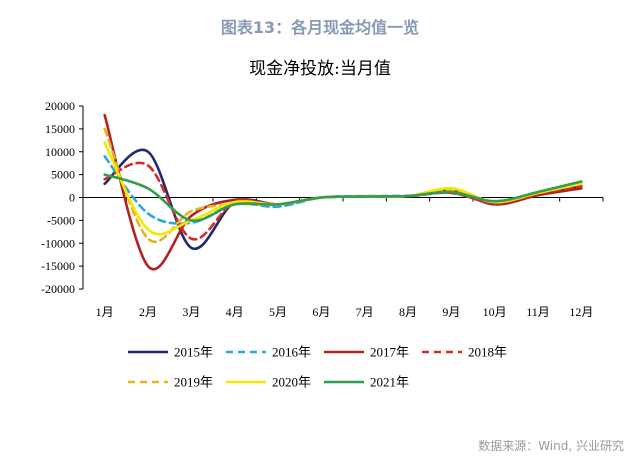  I want to click on x-tick-label: 10月, so click(495, 312).